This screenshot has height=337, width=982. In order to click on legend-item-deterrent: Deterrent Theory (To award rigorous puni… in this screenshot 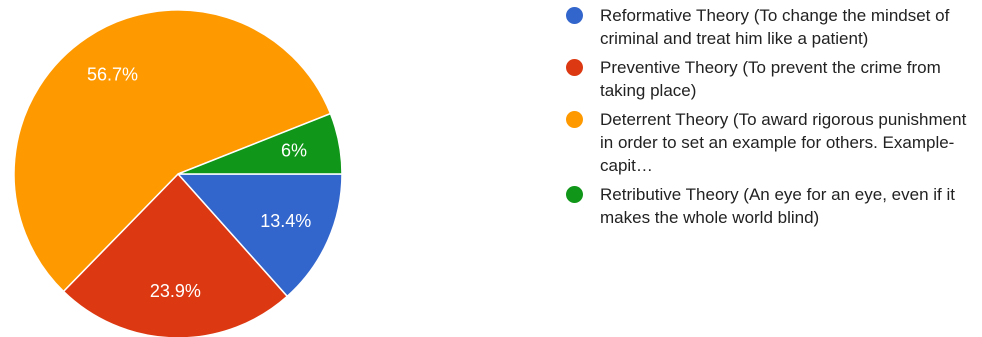, I will do `click(771, 142)`.